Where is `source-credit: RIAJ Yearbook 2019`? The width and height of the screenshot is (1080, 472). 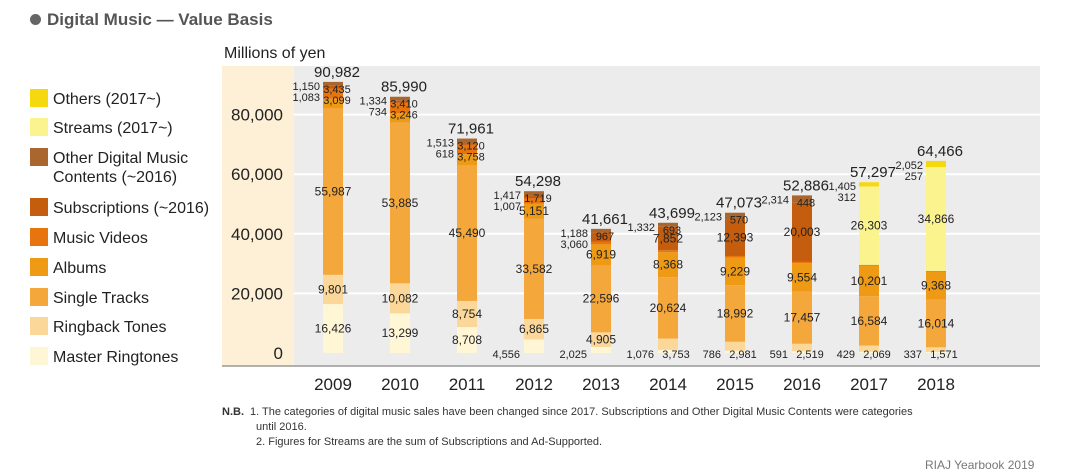
source-credit: RIAJ Yearbook 2019 is located at coordinates (980, 465).